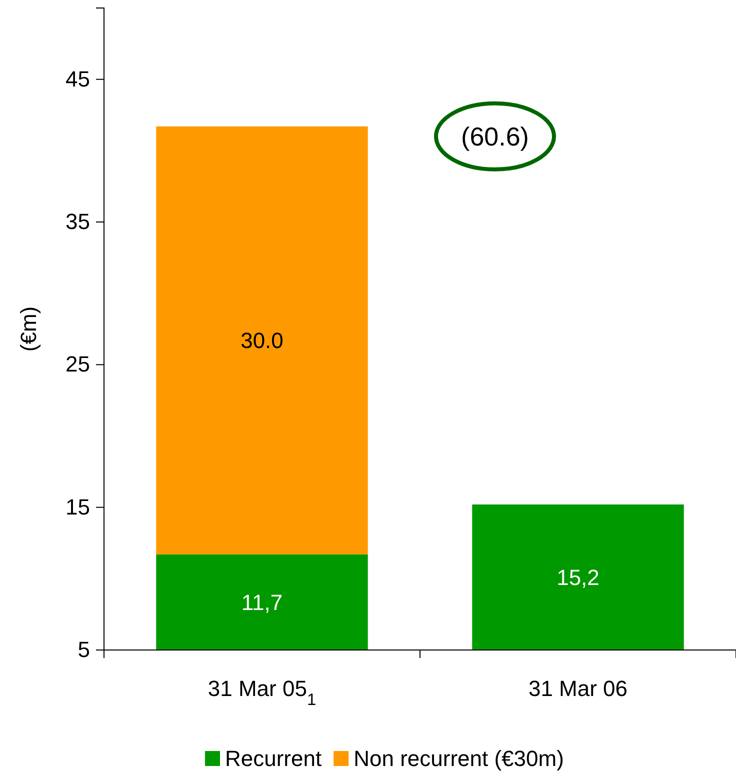 This screenshot has width=736, height=778. Describe the element at coordinates (78, 221) in the screenshot. I see `y-tick-label: 35` at that location.